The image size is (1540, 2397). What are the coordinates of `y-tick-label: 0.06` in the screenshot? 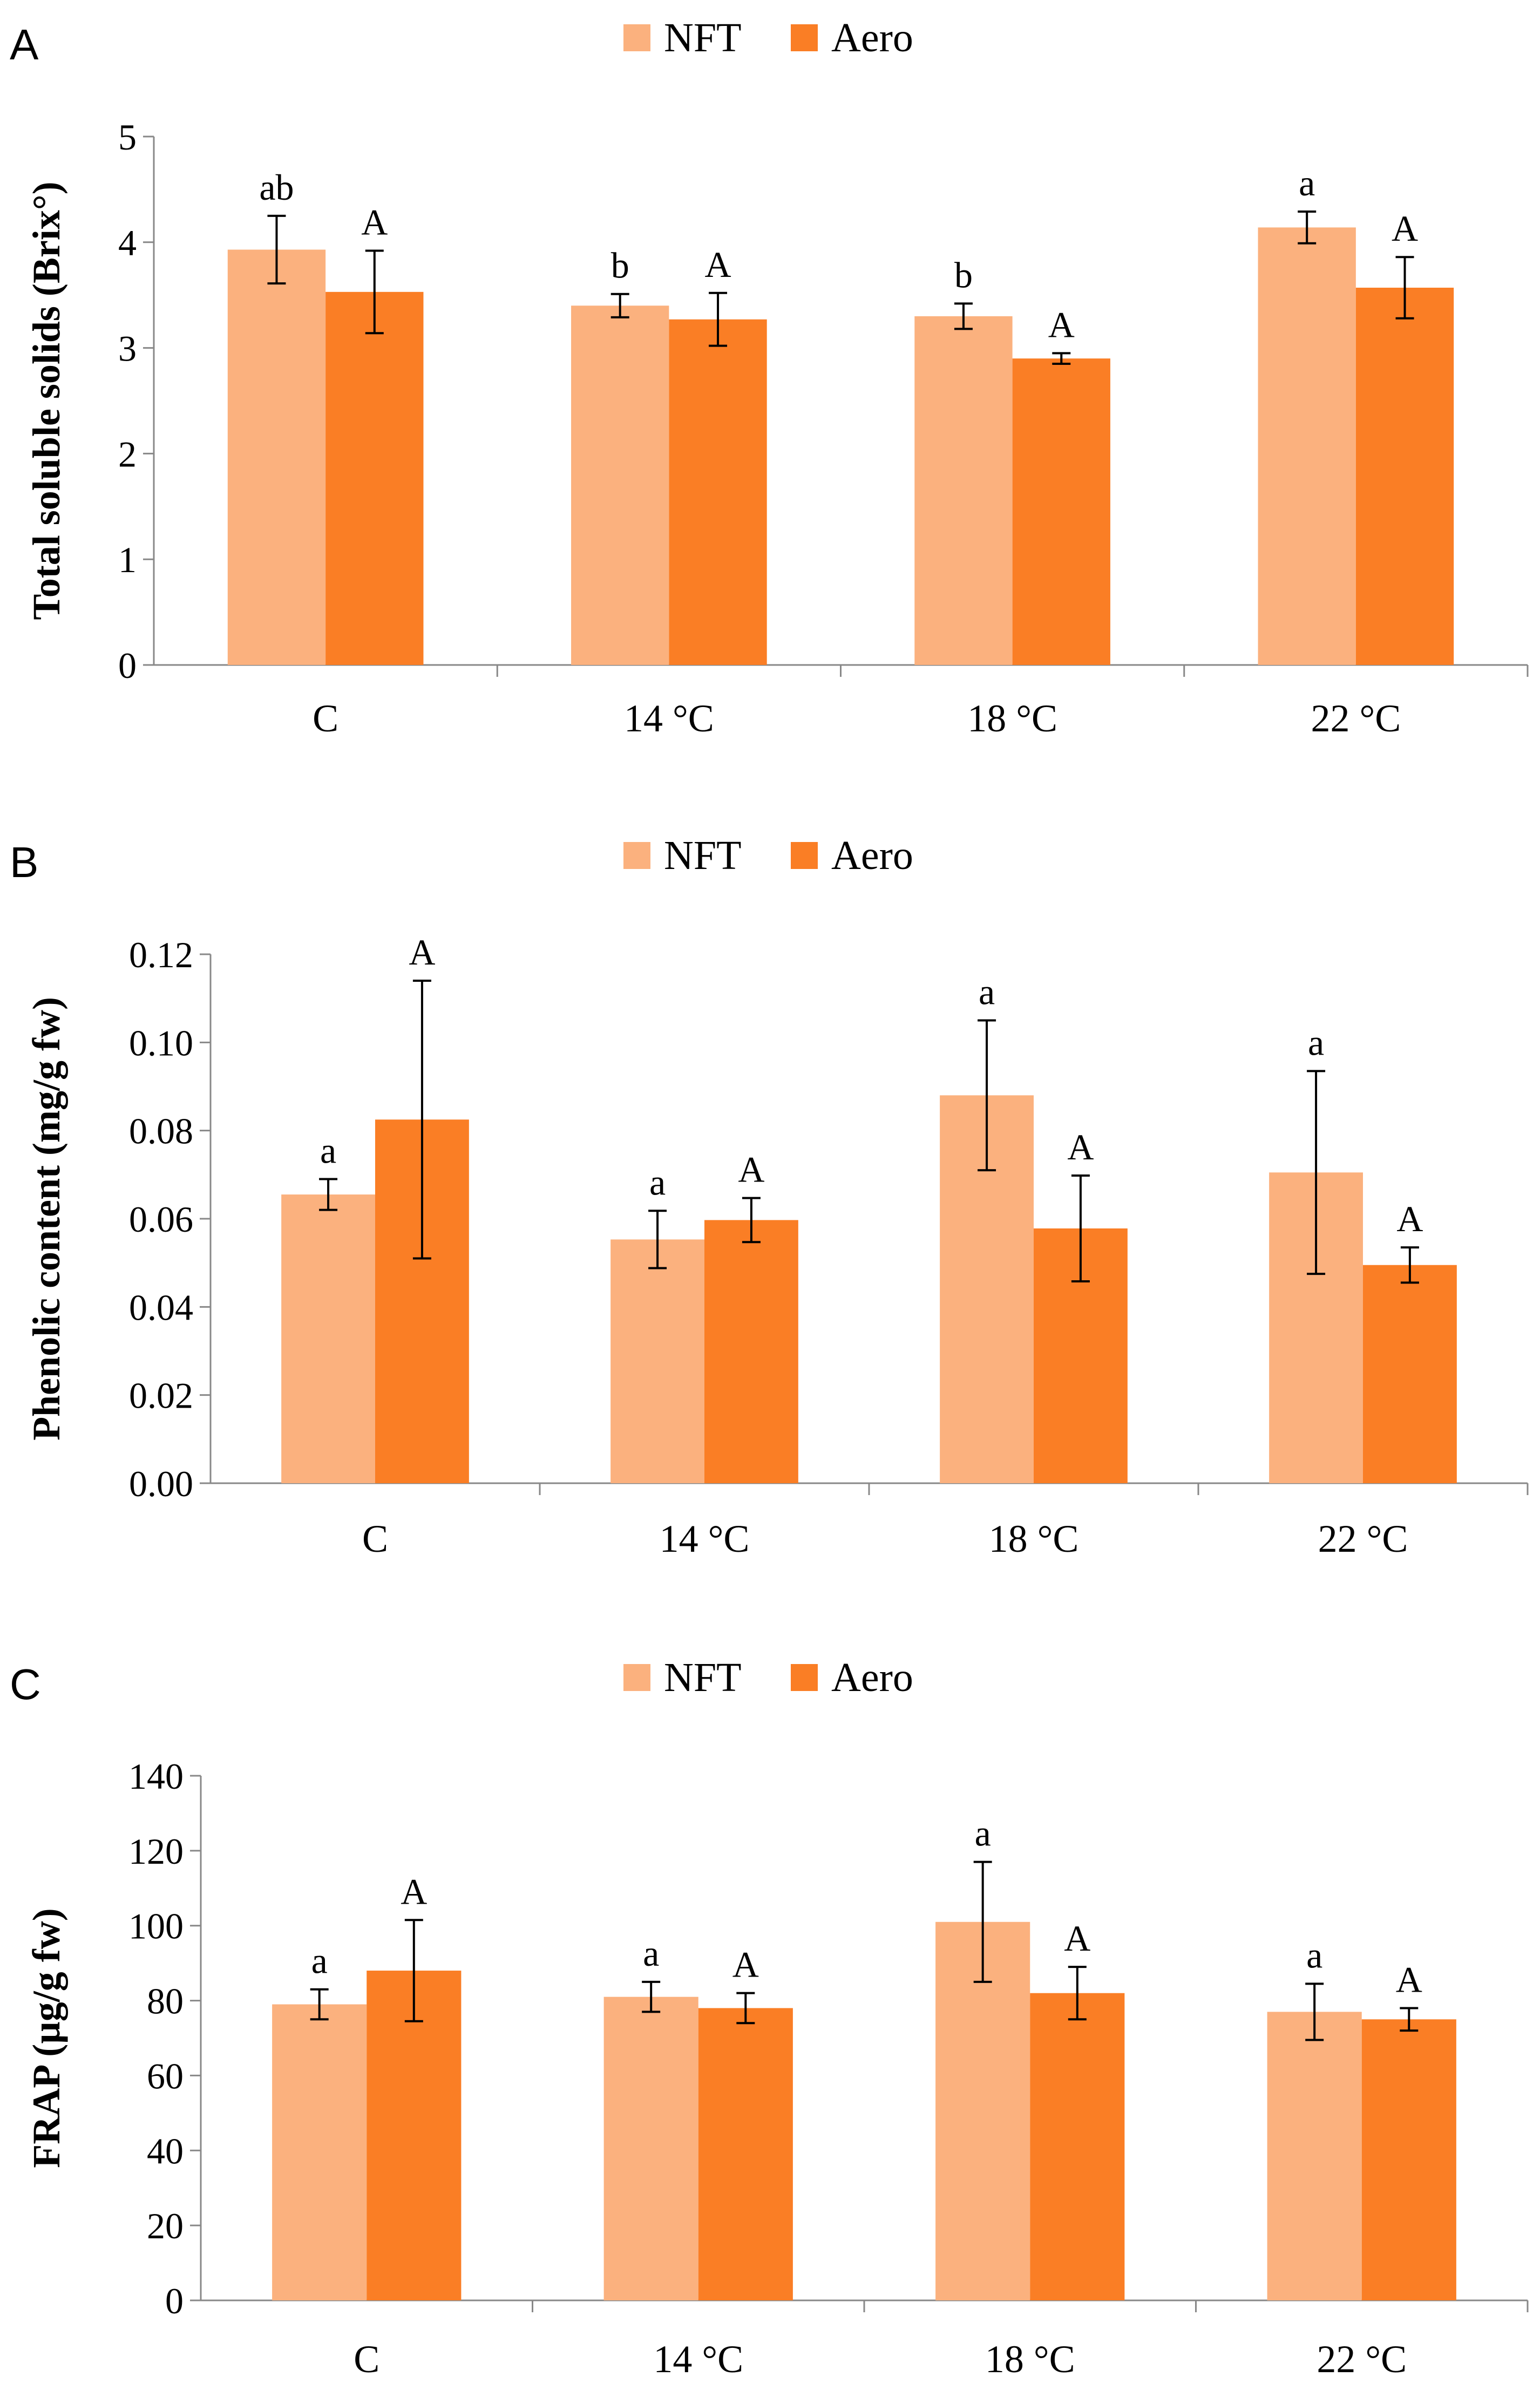 It's located at (161, 1219).